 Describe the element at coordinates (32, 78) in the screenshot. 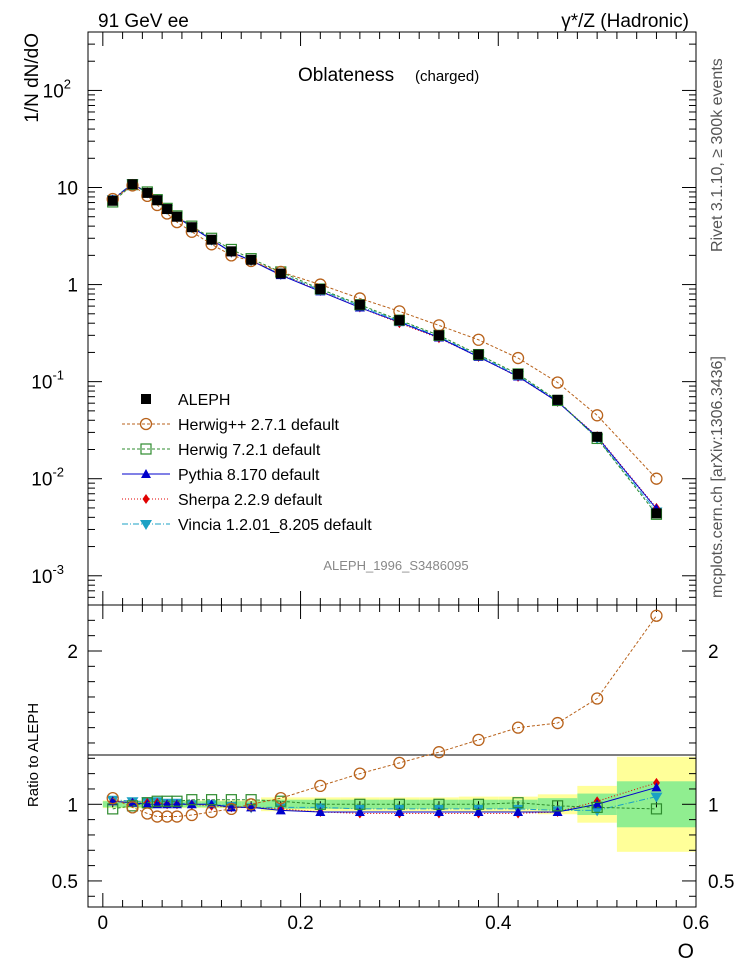

I see `main-ylabel: 1/N dN/dO` at that location.